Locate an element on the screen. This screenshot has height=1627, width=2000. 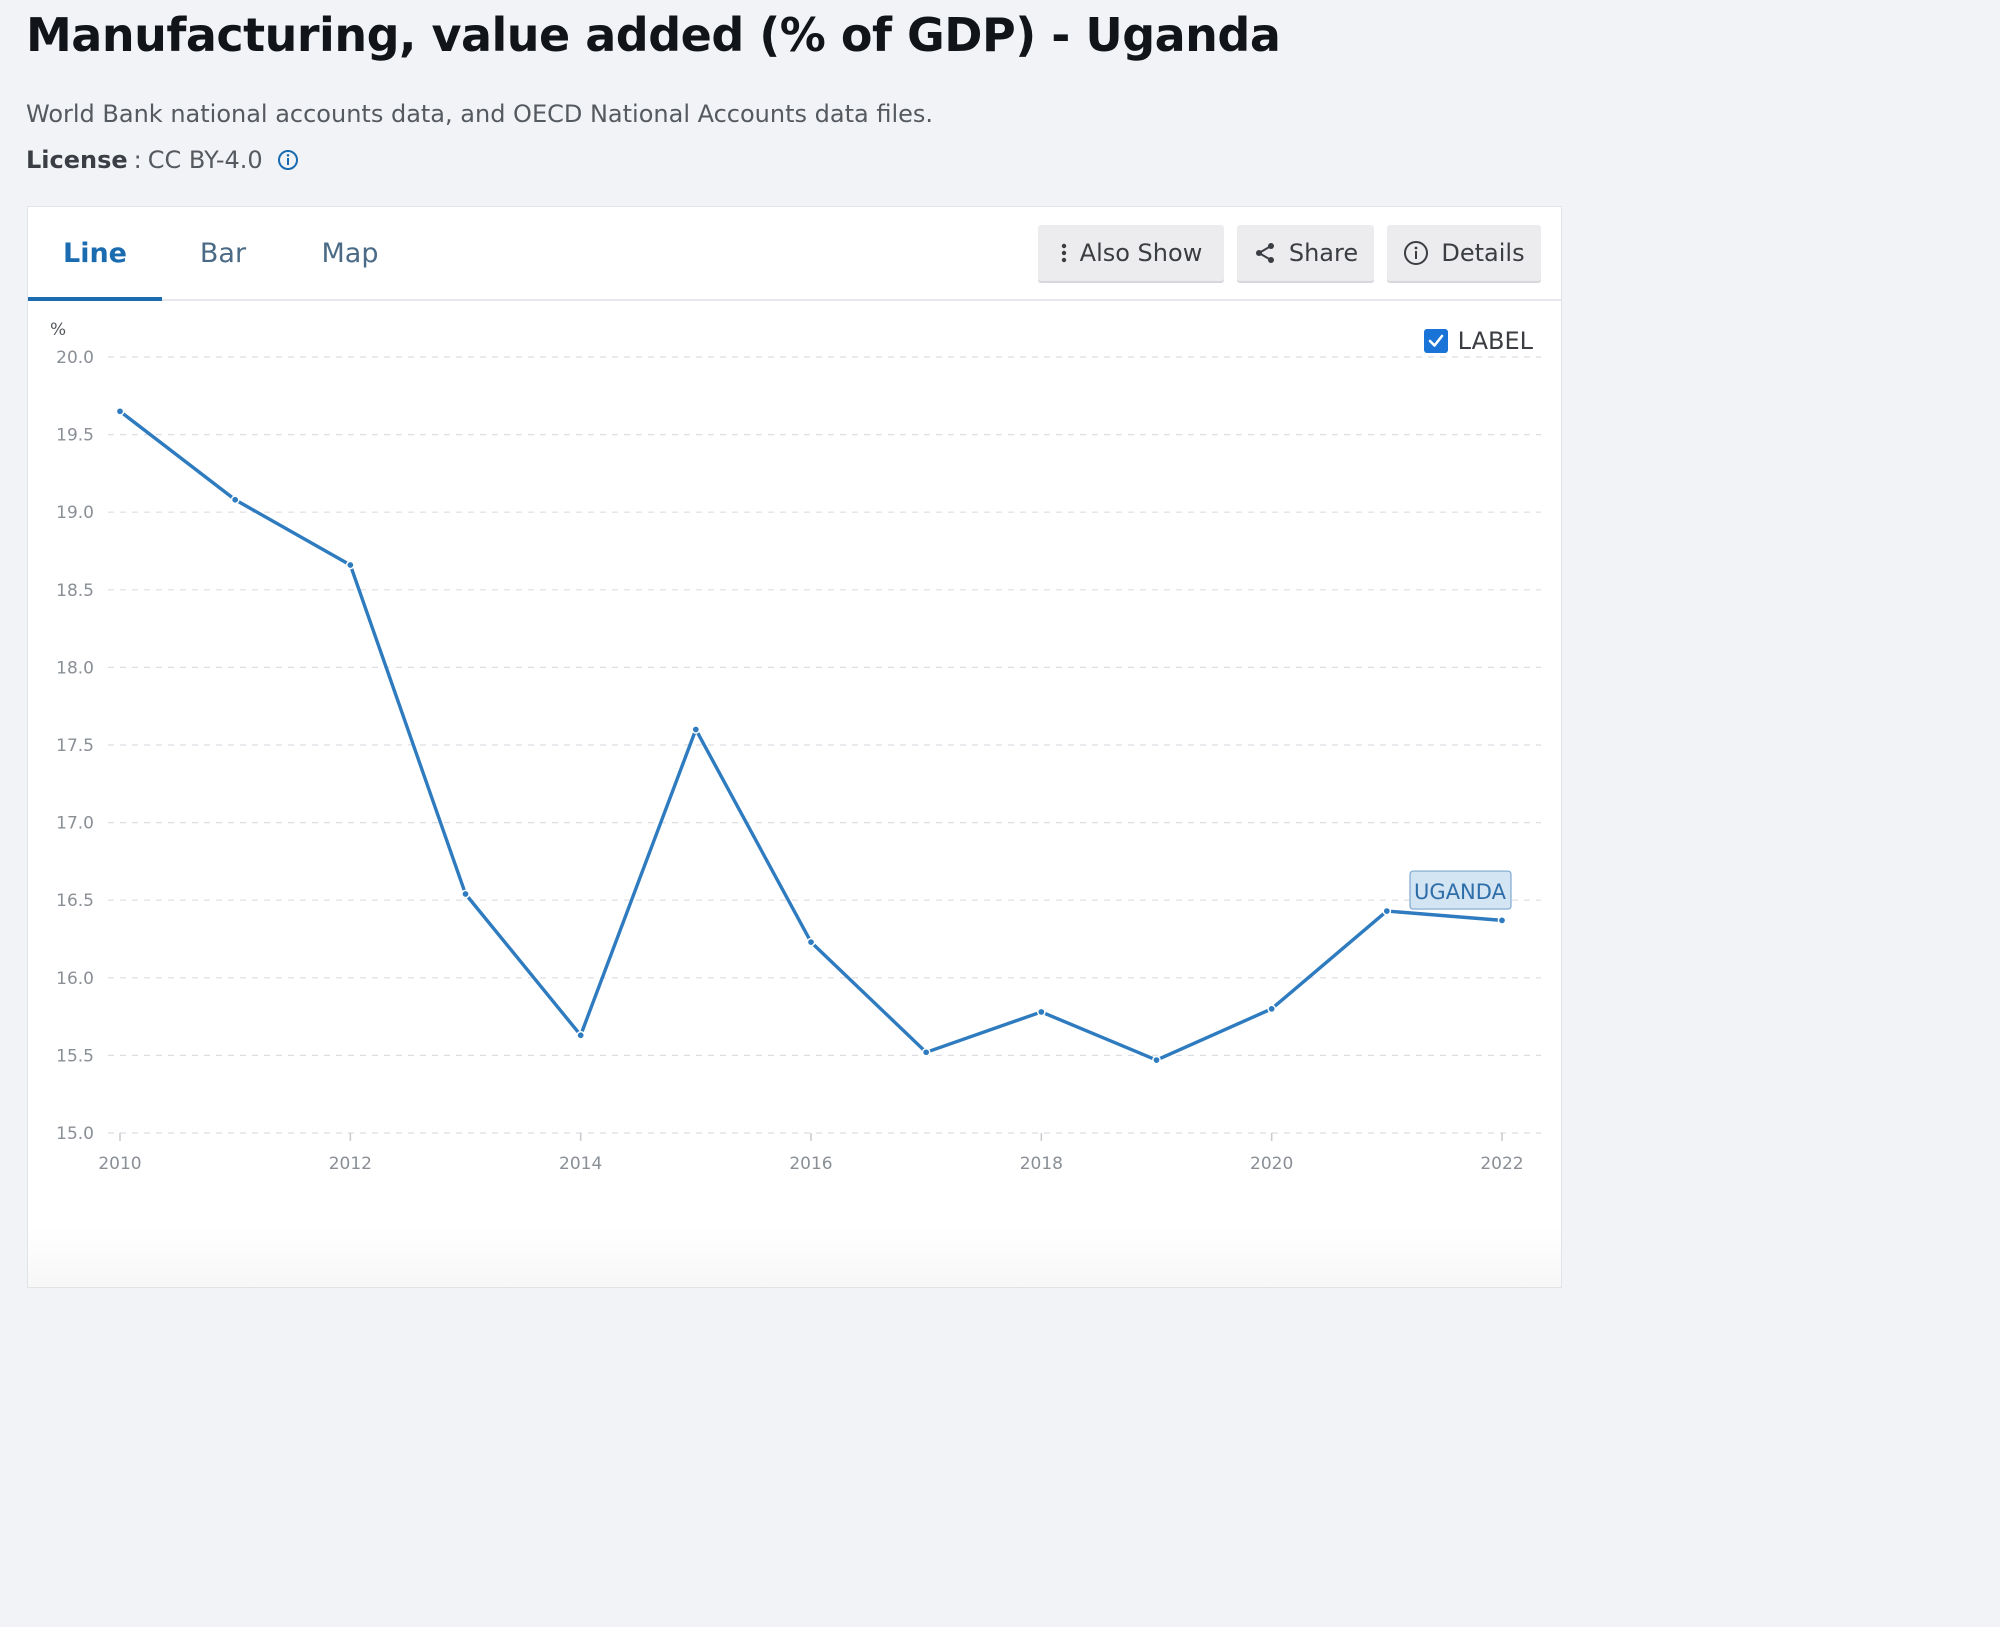
y-tick-label: 17.0 is located at coordinates (75, 824).